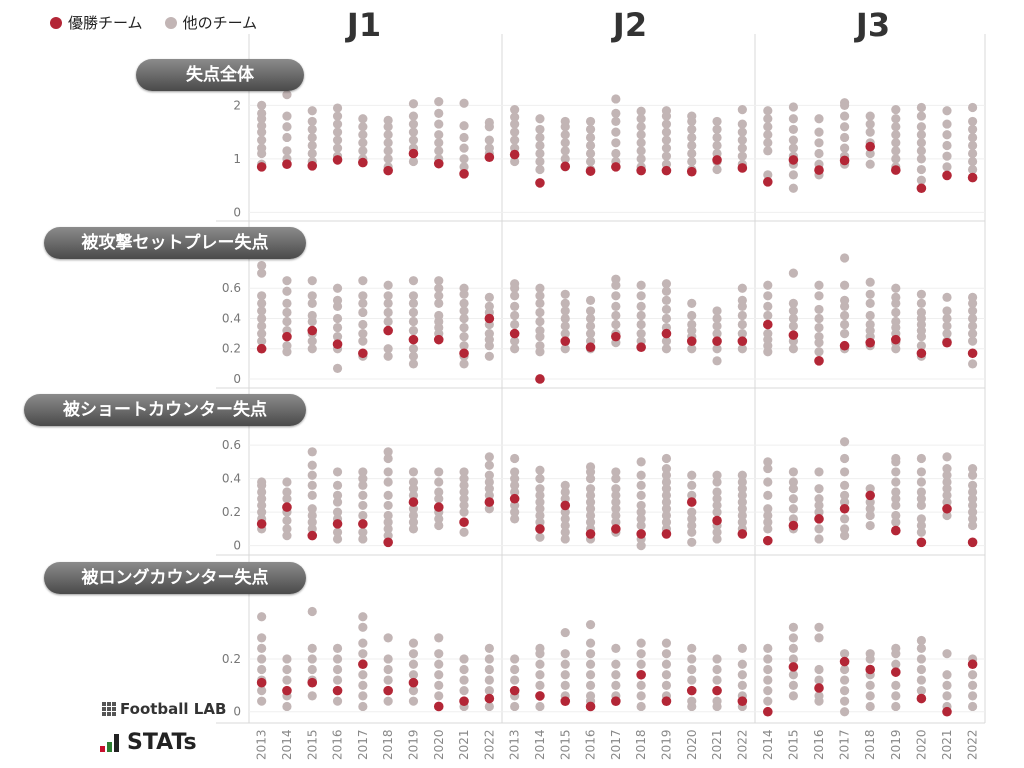 This screenshot has width=1024, height=768. Describe the element at coordinates (565, 744) in the screenshot. I see `x-tick-label: 2015` at that location.